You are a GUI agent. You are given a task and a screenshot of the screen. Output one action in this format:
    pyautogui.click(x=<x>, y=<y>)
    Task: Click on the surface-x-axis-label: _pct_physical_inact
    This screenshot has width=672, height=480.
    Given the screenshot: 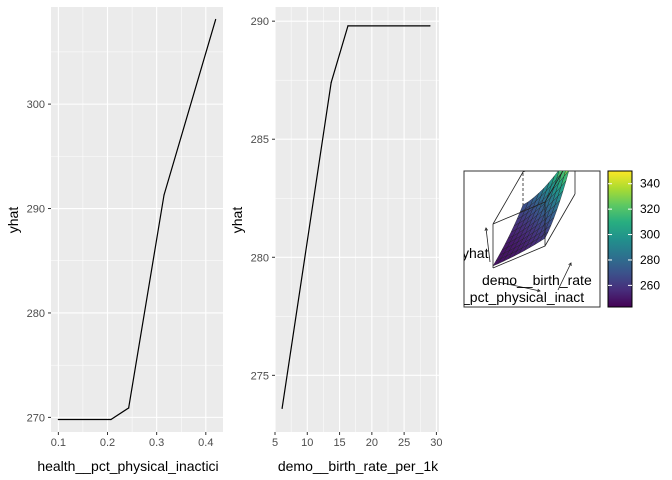 What is the action you would take?
    pyautogui.click(x=522, y=297)
    